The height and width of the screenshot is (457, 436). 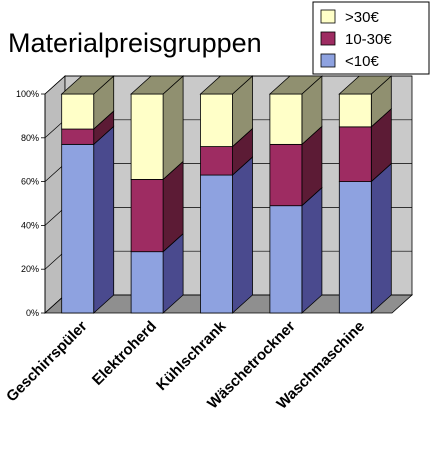 What do you see at coordinates (362, 61) in the screenshot?
I see `legend-label: <10€` at bounding box center [362, 61].